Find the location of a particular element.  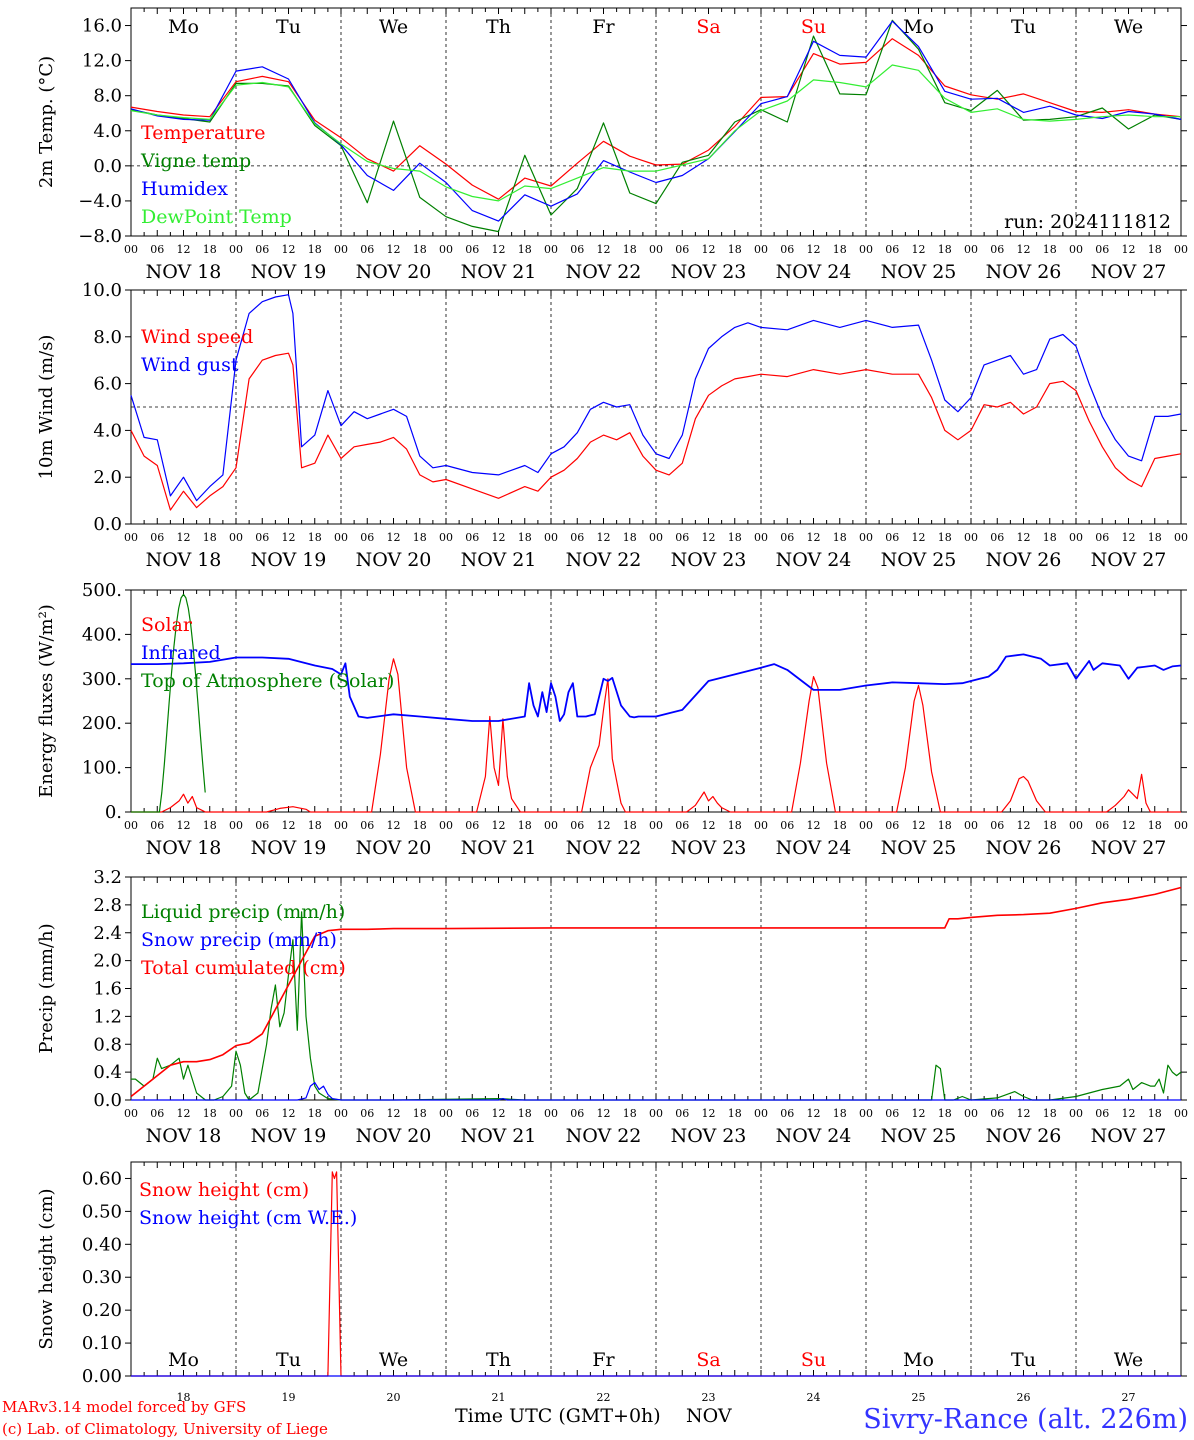

y-tick-label: 2.0 is located at coordinates (107, 961).